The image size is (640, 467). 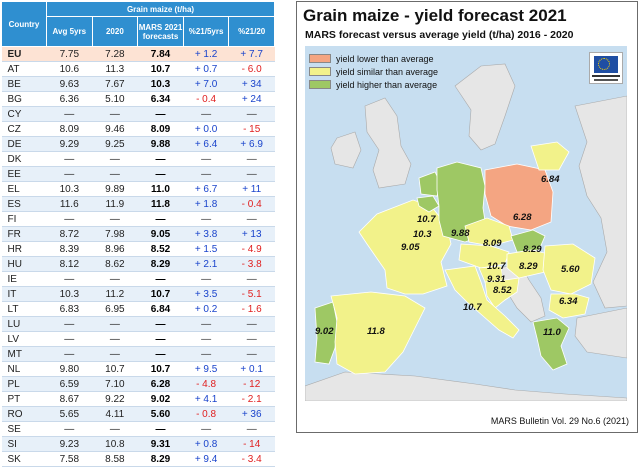 What do you see at coordinates (24, 24) in the screenshot?
I see `country-header: Country` at bounding box center [24, 24].